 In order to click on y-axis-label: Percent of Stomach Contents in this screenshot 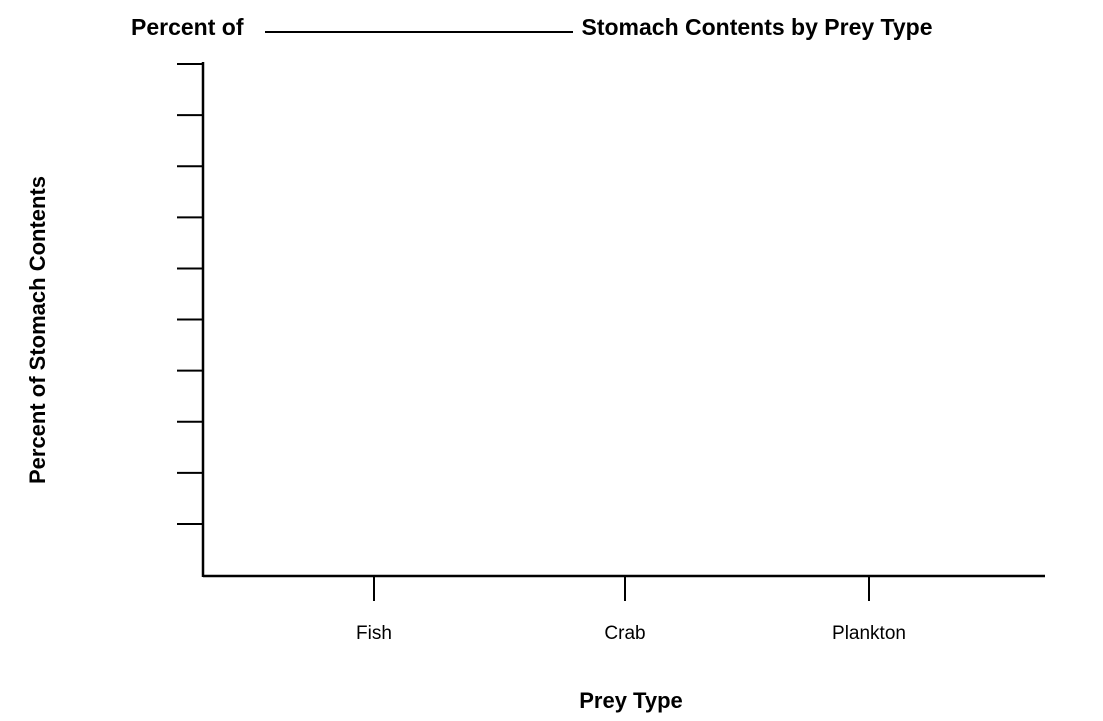, I will do `click(37, 330)`.